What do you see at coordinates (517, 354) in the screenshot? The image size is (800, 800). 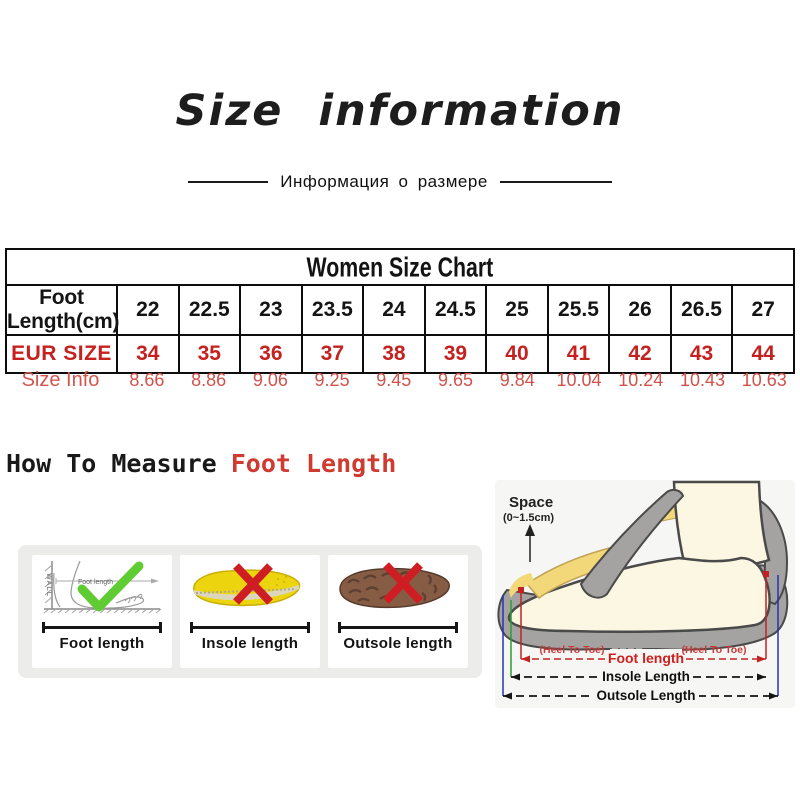 I see `eur-size-cell: 40` at bounding box center [517, 354].